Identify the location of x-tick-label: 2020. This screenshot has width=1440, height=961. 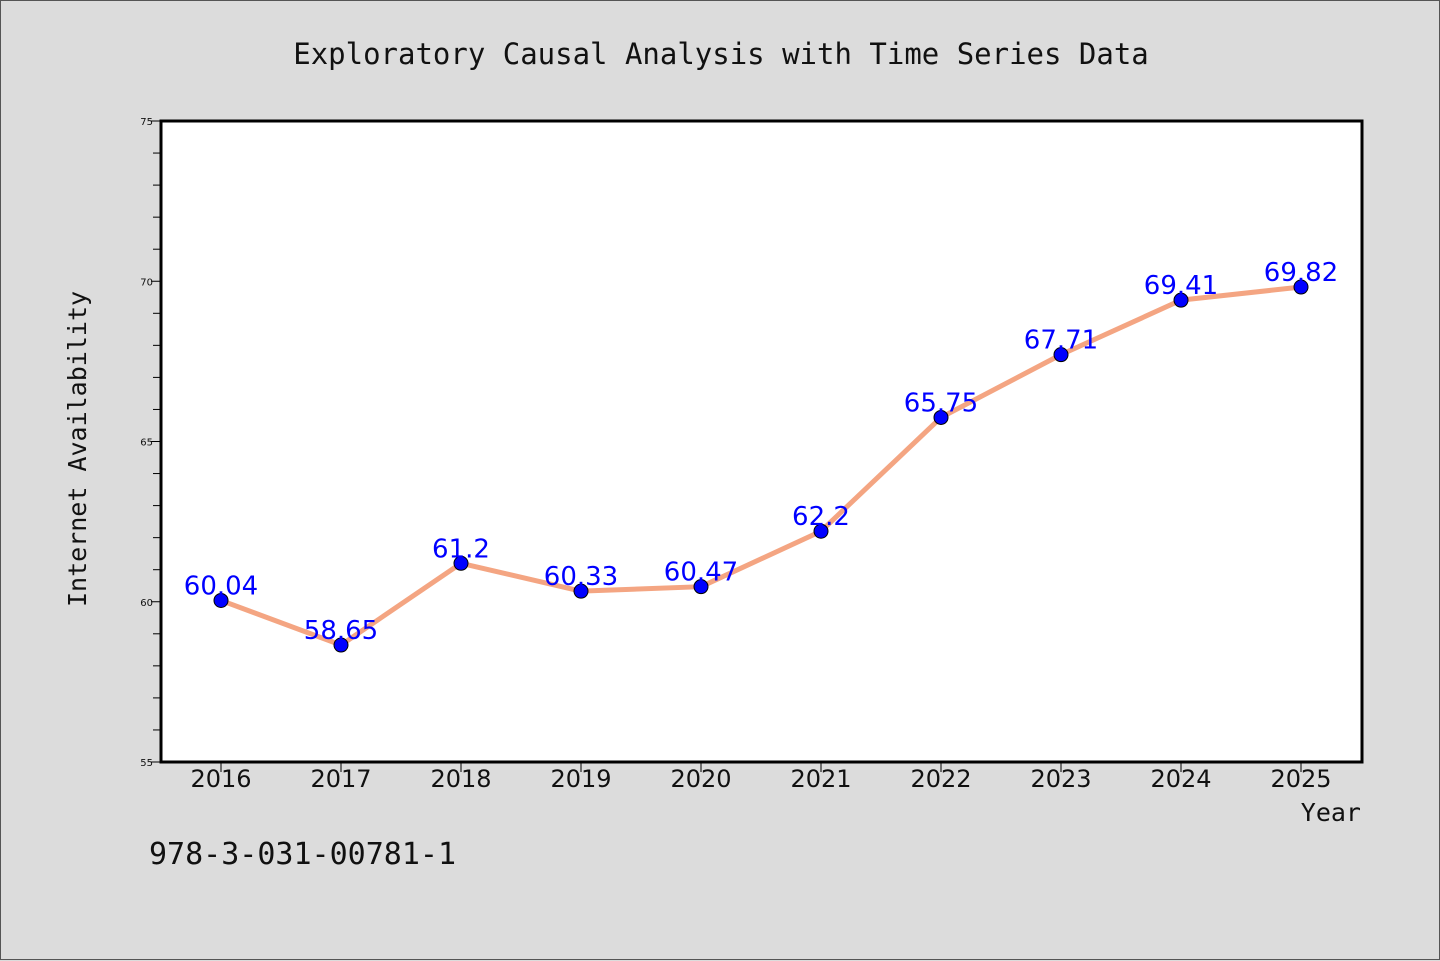
(700, 779).